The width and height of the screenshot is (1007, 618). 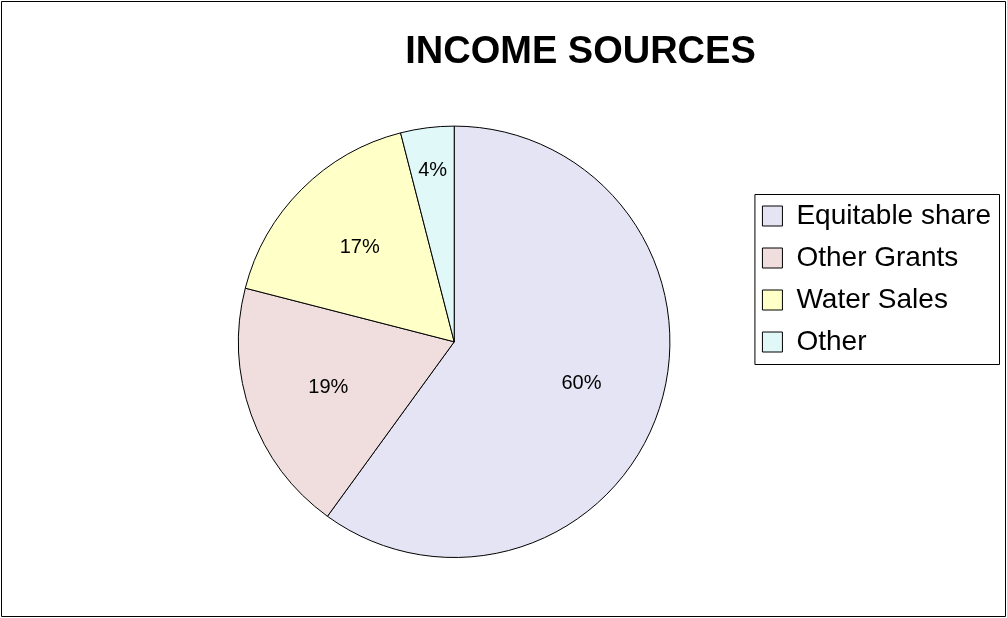 What do you see at coordinates (328, 385) in the screenshot?
I see `data-label: 19%` at bounding box center [328, 385].